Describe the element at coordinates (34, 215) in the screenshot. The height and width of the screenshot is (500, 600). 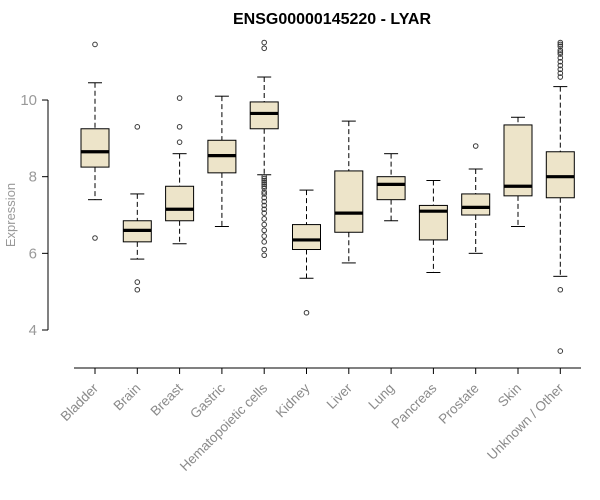
I see `y-axis: 4 6 8 10` at that location.